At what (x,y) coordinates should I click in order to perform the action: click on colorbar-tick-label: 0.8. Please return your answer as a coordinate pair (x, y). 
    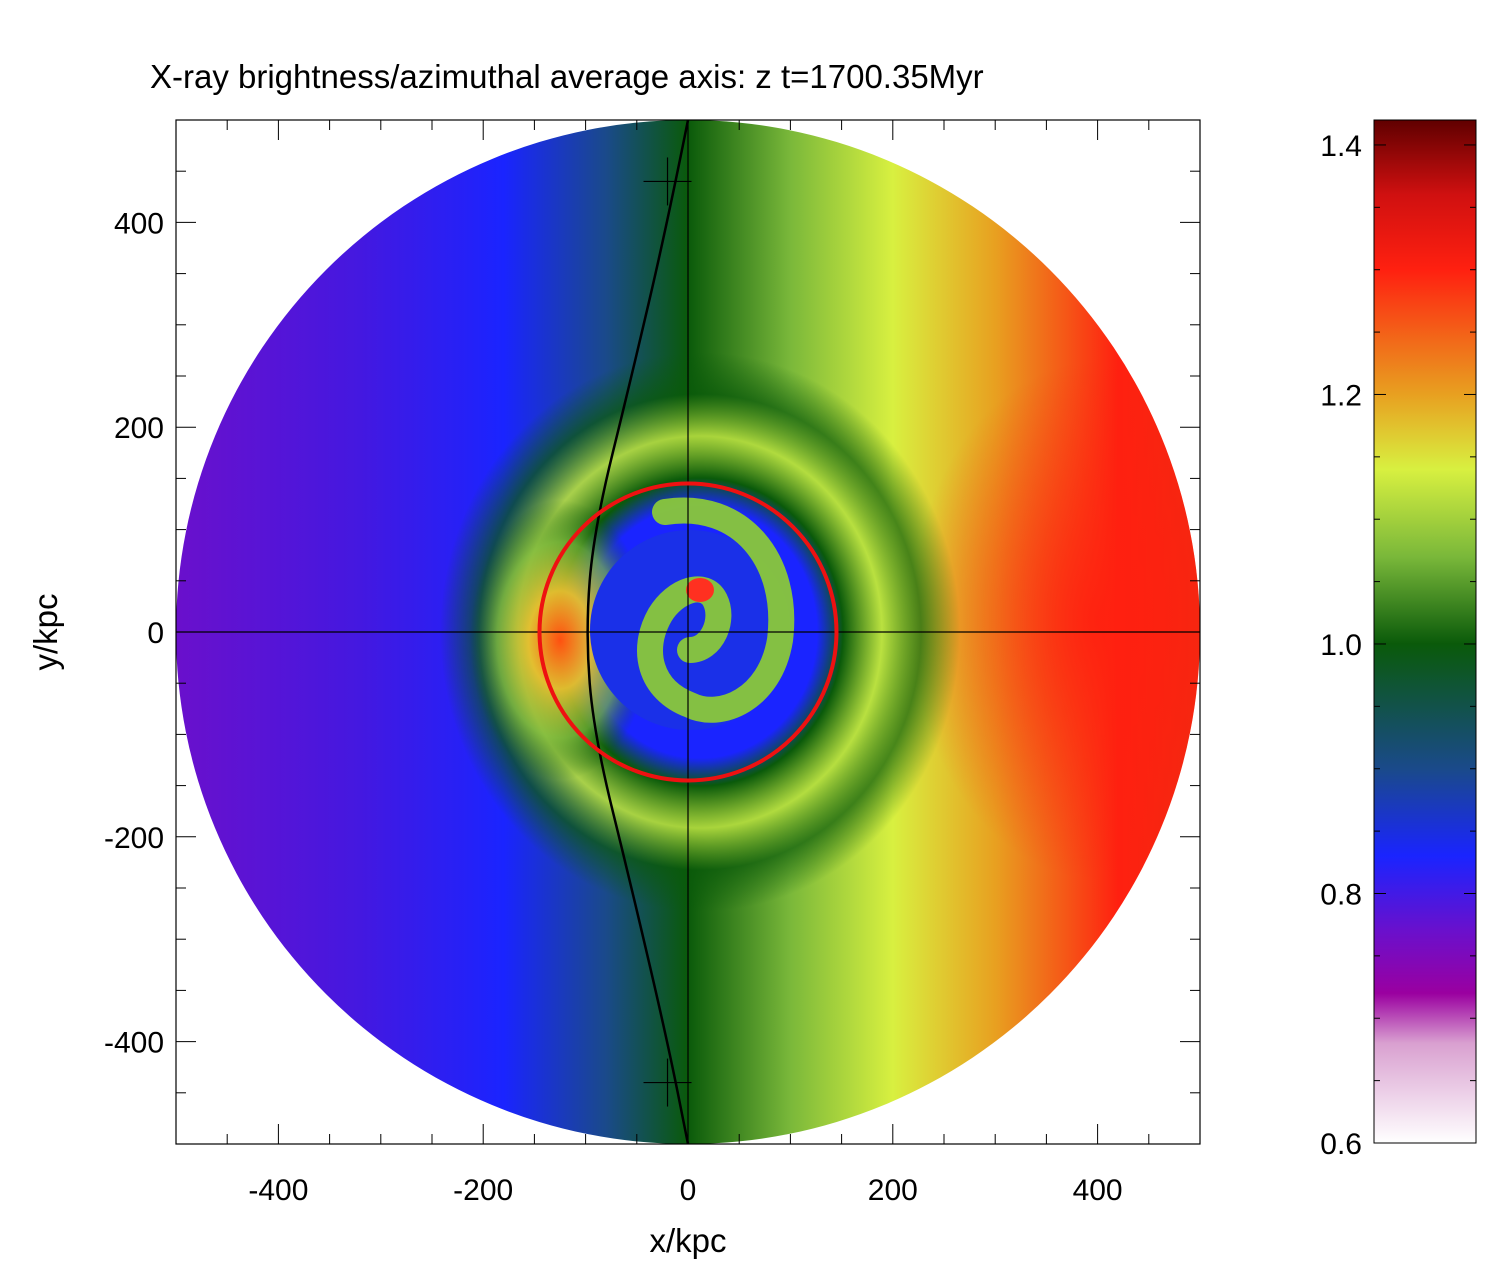
    Looking at the image, I should click on (1341, 894).